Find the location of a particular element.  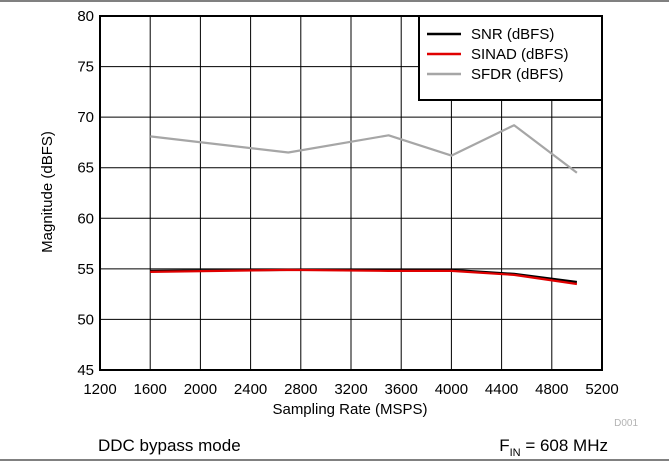

legend: SNR (dBFS) SINAD (dBFS) SFDR (dBFS) is located at coordinates (510, 58).